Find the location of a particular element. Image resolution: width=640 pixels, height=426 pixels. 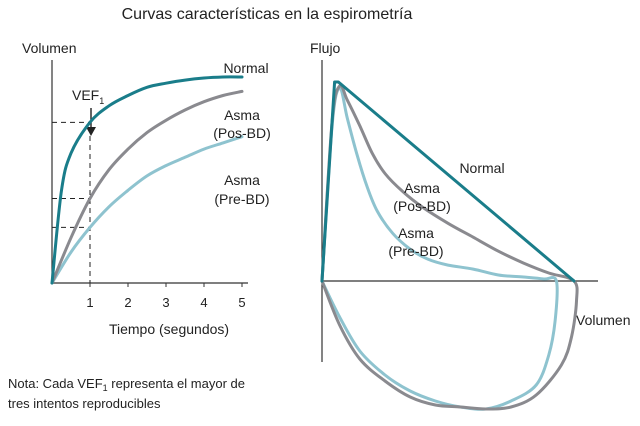

vef1-arrow-head is located at coordinates (91, 131).